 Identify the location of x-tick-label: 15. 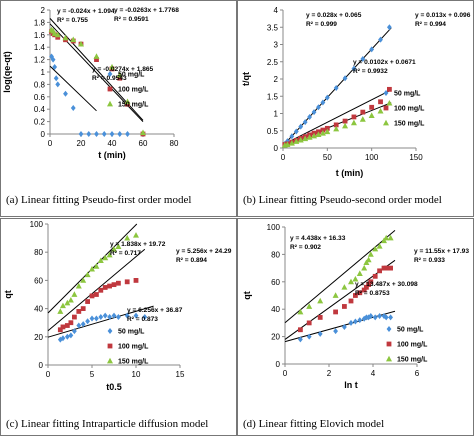
(180, 374).